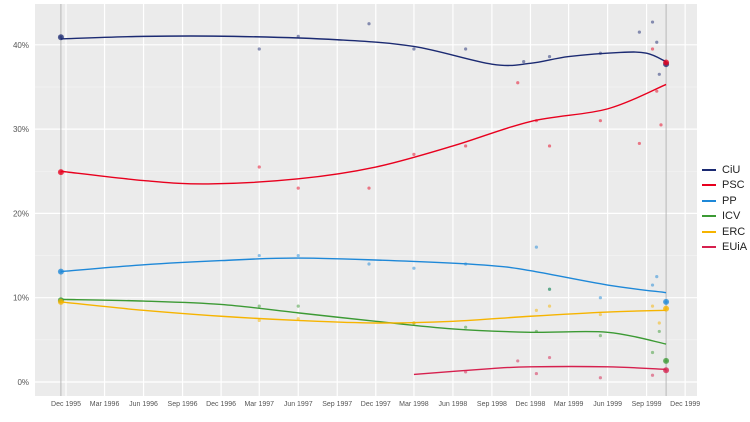 The image size is (750, 422). What do you see at coordinates (21, 129) in the screenshot?
I see `y-tick-label: 30%` at bounding box center [21, 129].